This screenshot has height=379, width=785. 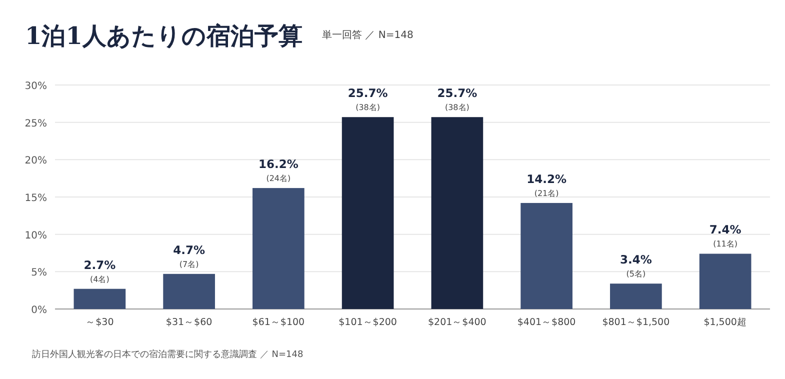 What do you see at coordinates (367, 322) in the screenshot?
I see `x-tick-label: $101～$200` at bounding box center [367, 322].